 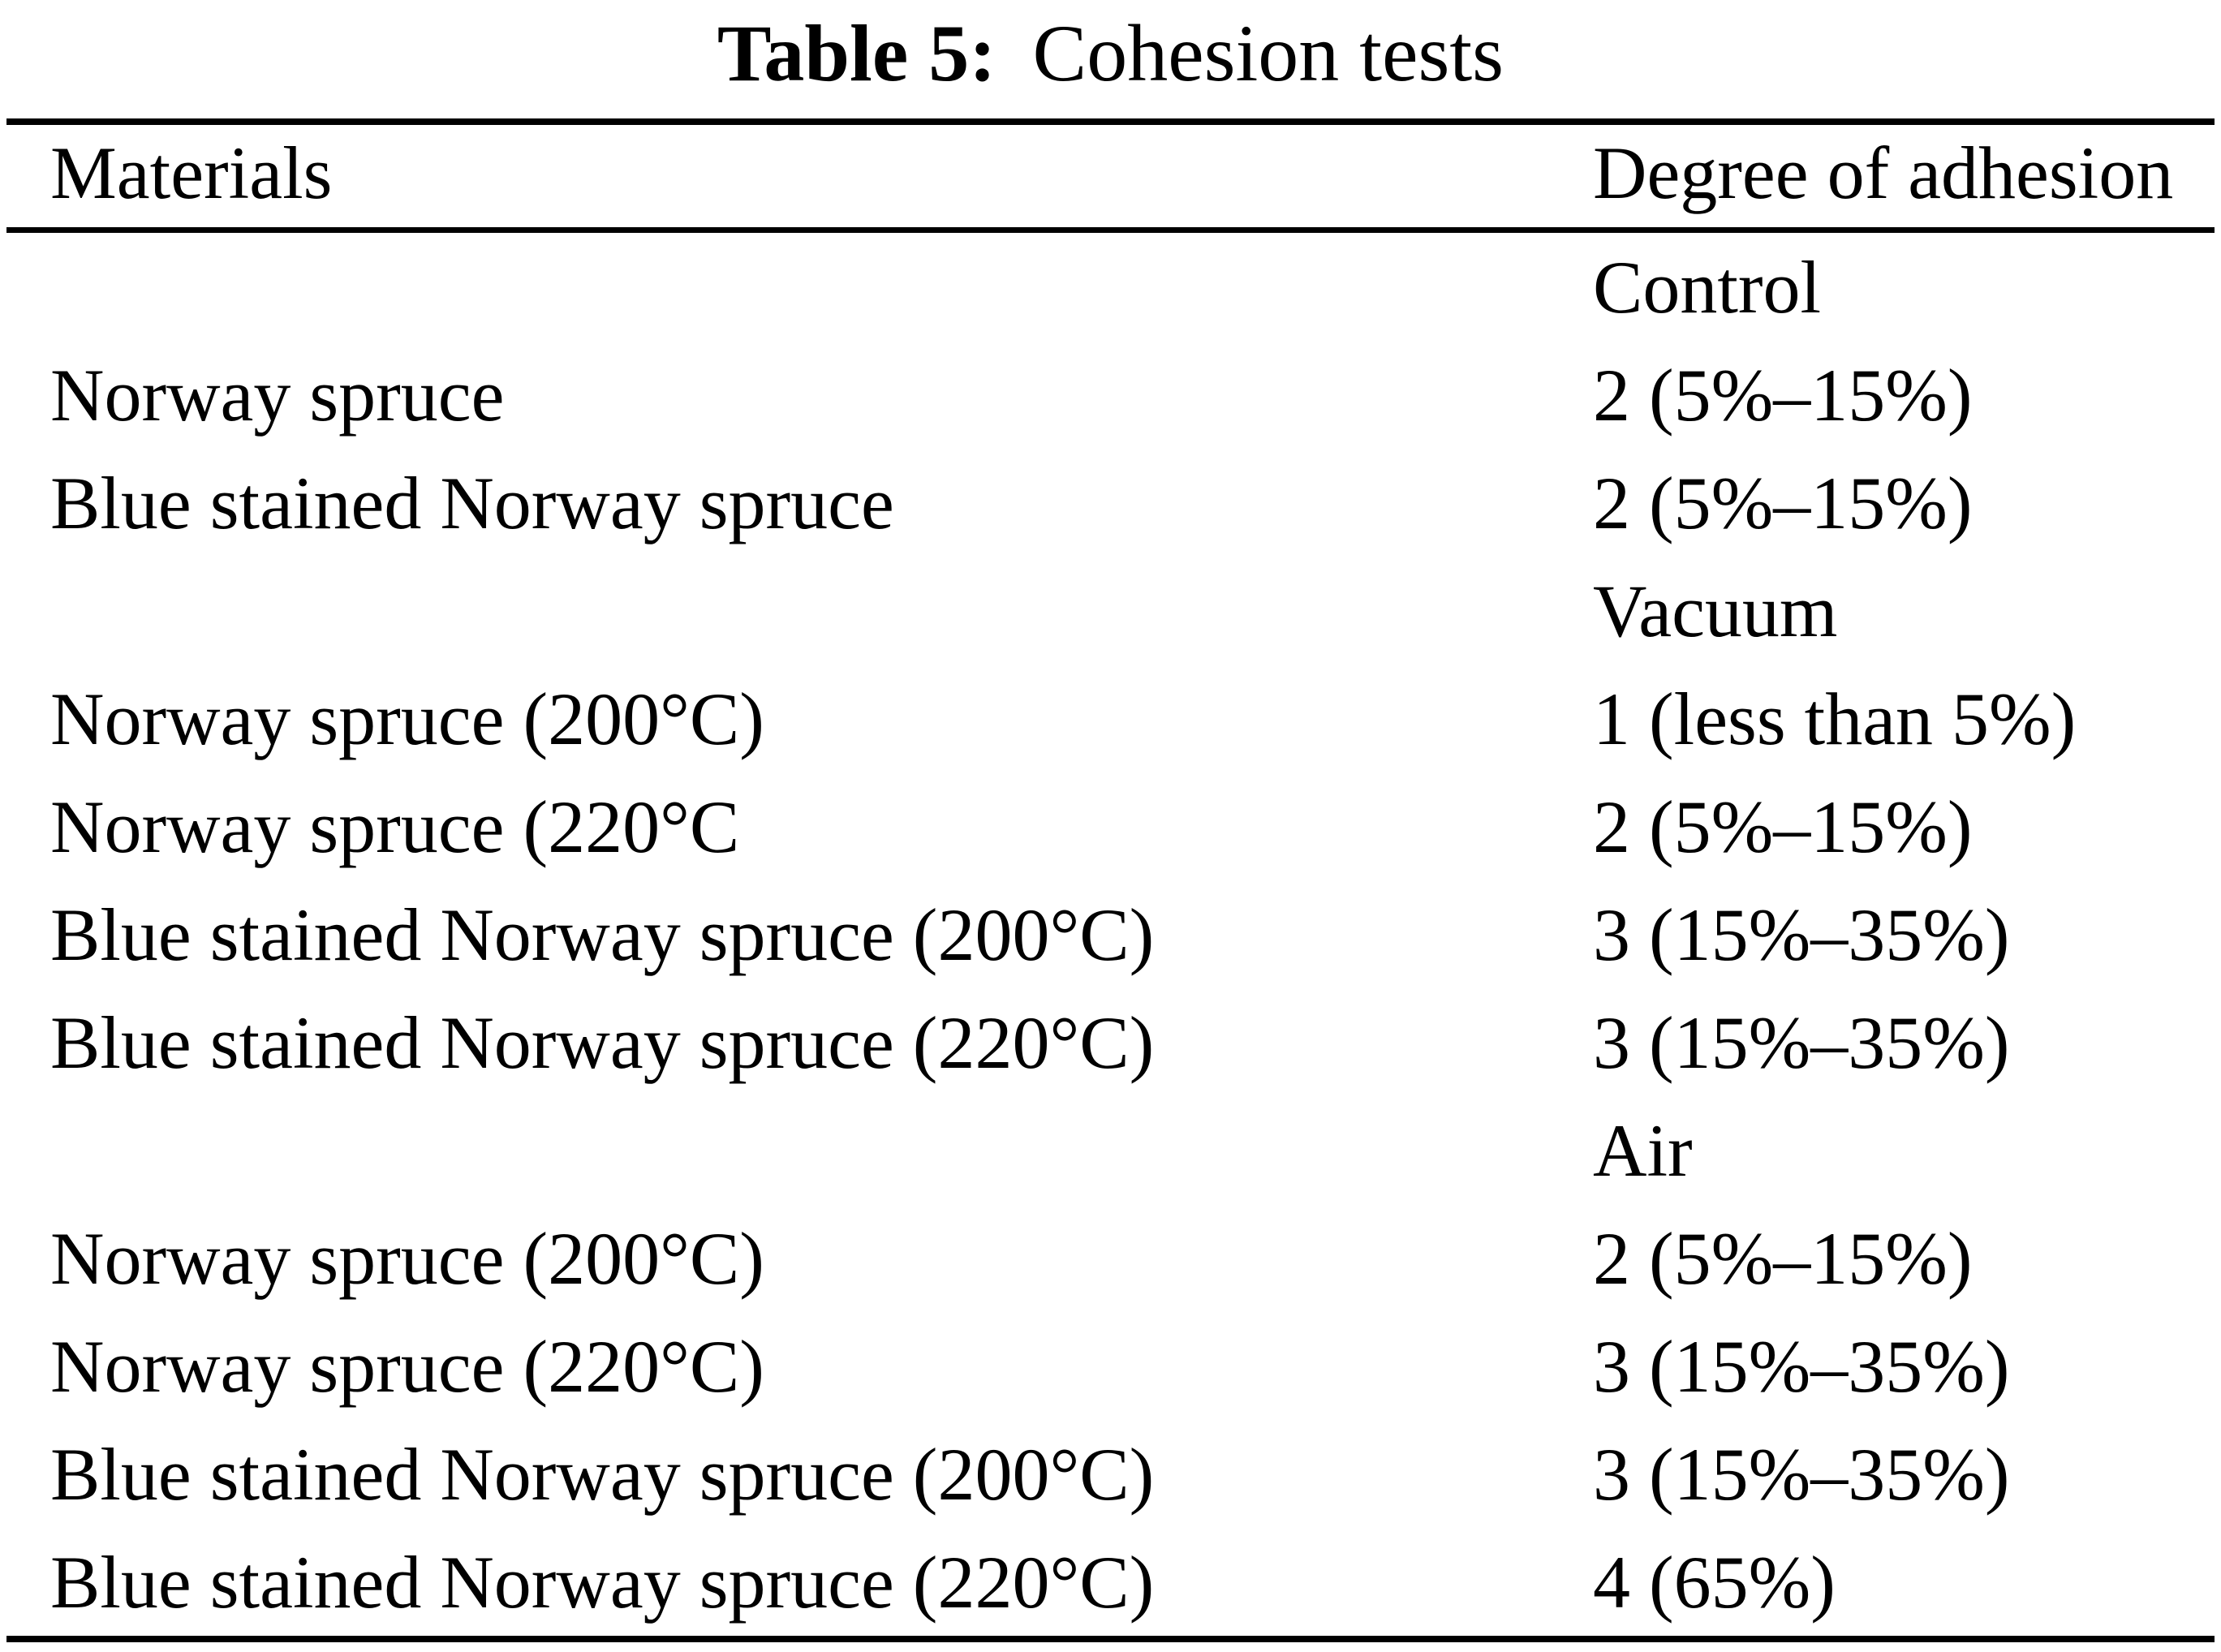 What do you see at coordinates (1110, 718) in the screenshot?
I see `table-row: Norway spruce (200°C) 1 (less than 5%)` at bounding box center [1110, 718].